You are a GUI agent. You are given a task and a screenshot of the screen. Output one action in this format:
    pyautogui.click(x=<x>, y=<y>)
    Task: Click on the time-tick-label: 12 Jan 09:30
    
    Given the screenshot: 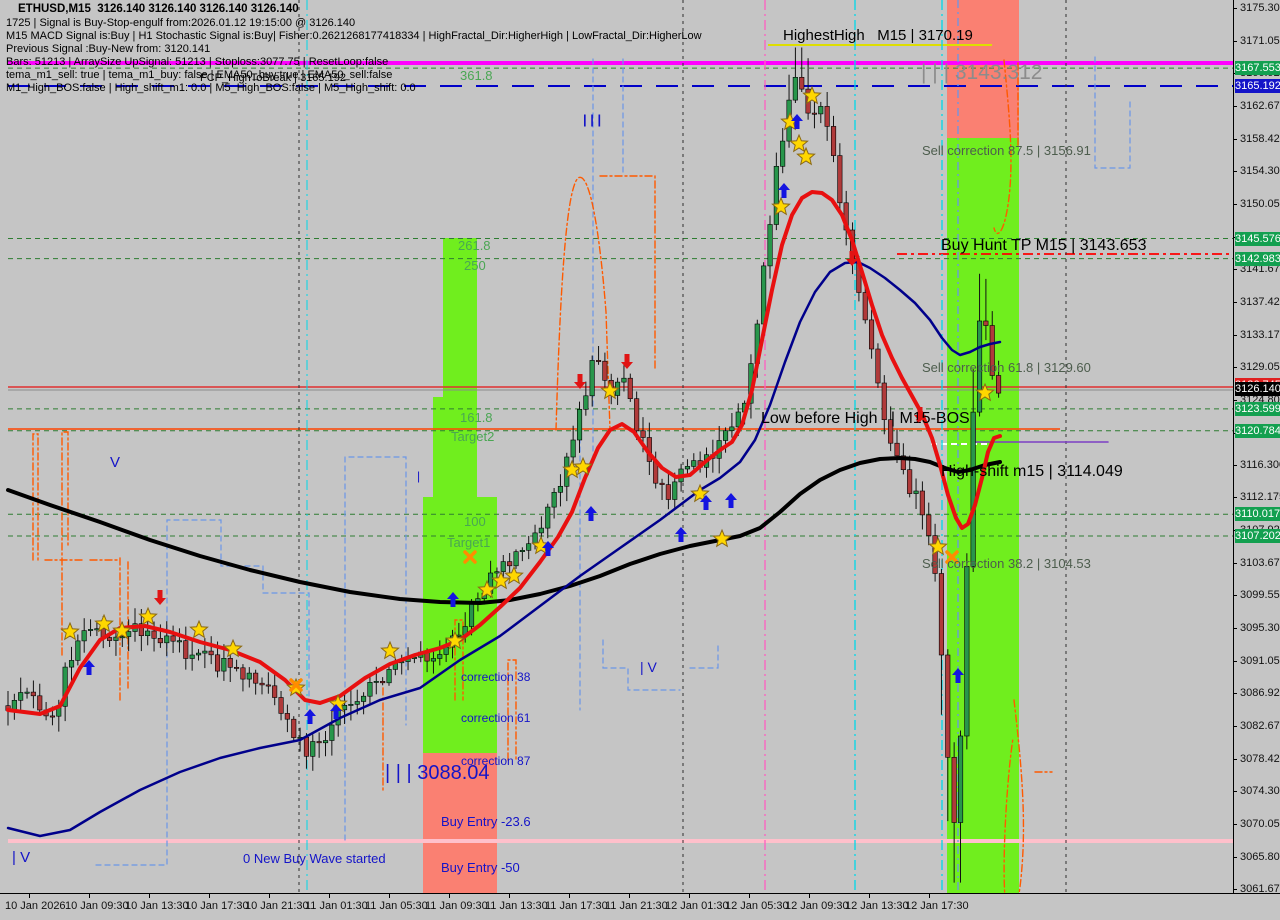 What is the action you would take?
    pyautogui.click(x=817, y=906)
    